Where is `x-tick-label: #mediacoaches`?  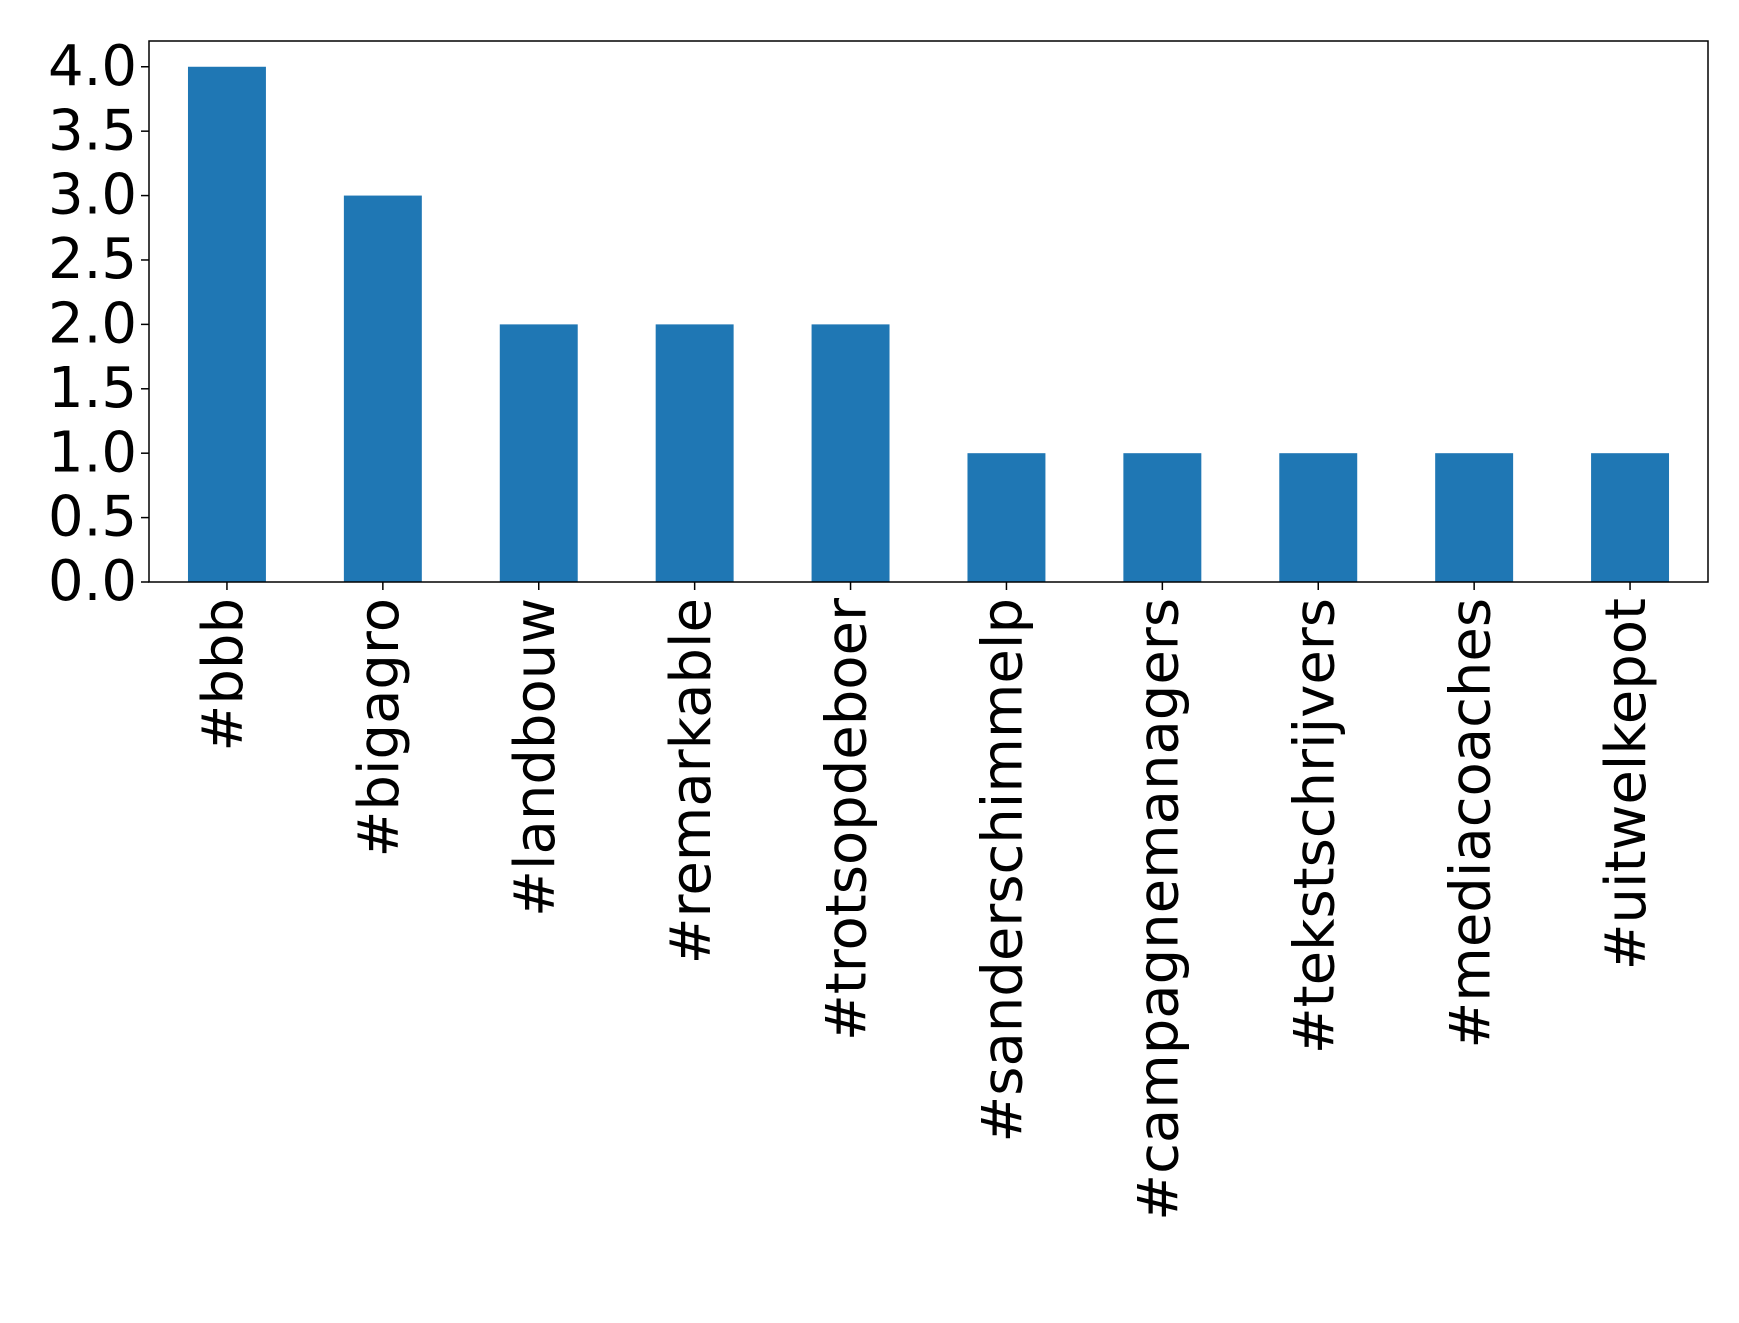 x-tick-label: #mediacoaches is located at coordinates (1470, 823).